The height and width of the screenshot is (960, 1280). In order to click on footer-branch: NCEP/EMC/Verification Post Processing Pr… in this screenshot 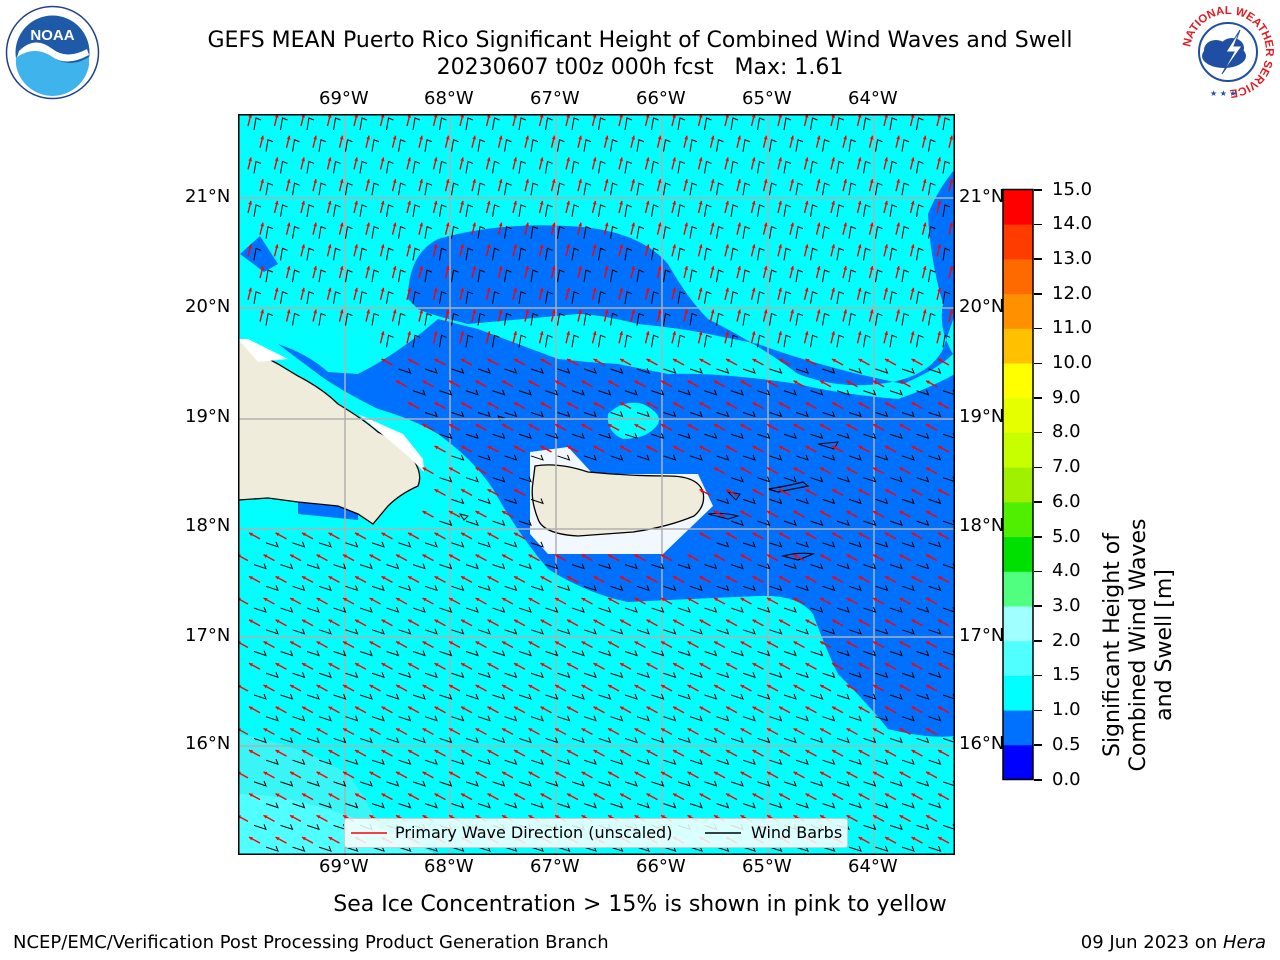, I will do `click(311, 942)`.